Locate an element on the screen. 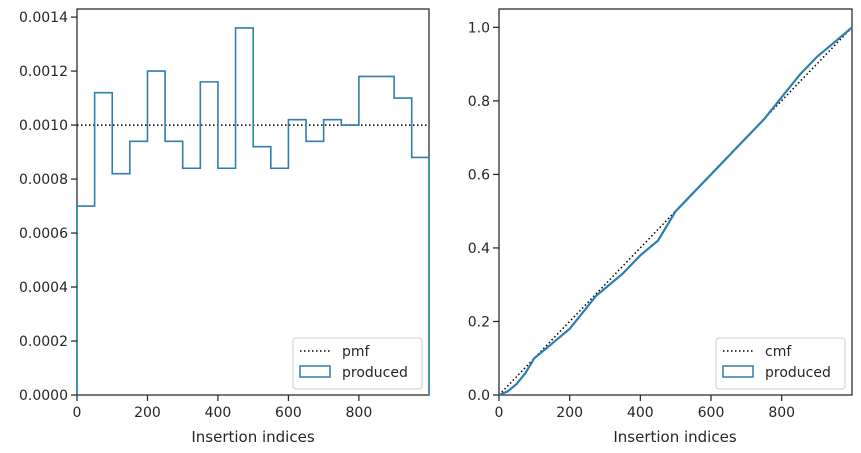 The width and height of the screenshot is (861, 453). y-tick-label: 0.0002 is located at coordinates (43, 342).